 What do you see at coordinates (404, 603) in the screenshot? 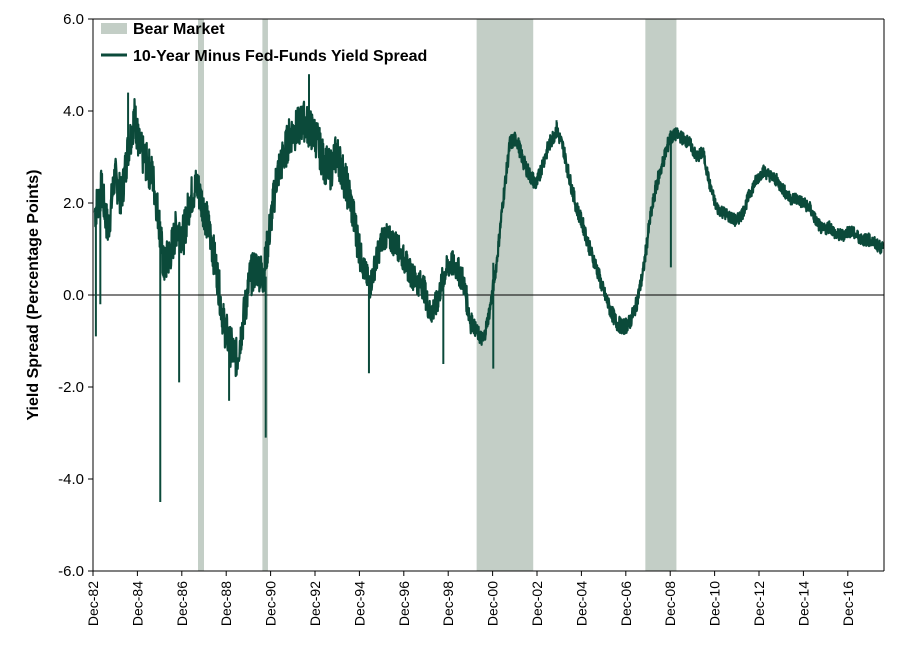
I see `x-tick-label: Dec-96` at bounding box center [404, 603].